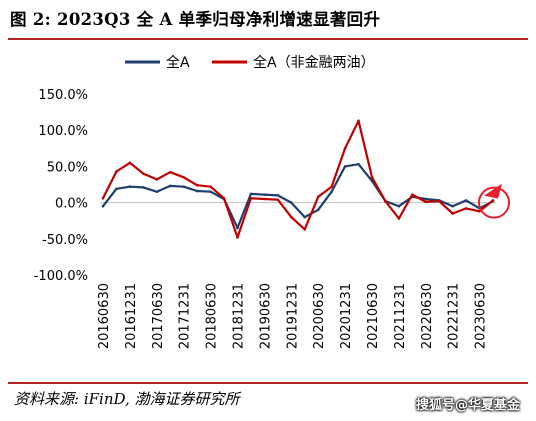 This screenshot has height=421, width=536. I want to click on up-arrow-icon, so click(493, 191).